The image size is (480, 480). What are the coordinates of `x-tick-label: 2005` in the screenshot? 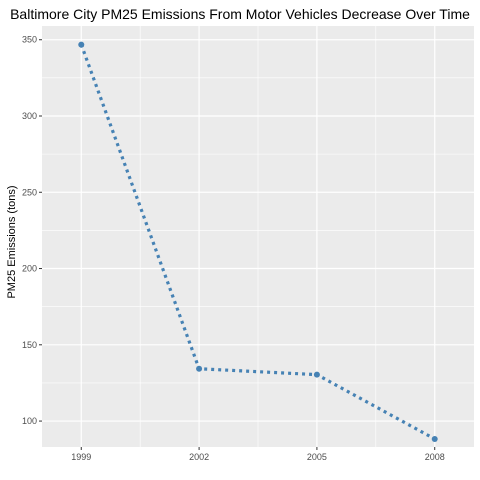 It's located at (317, 457).